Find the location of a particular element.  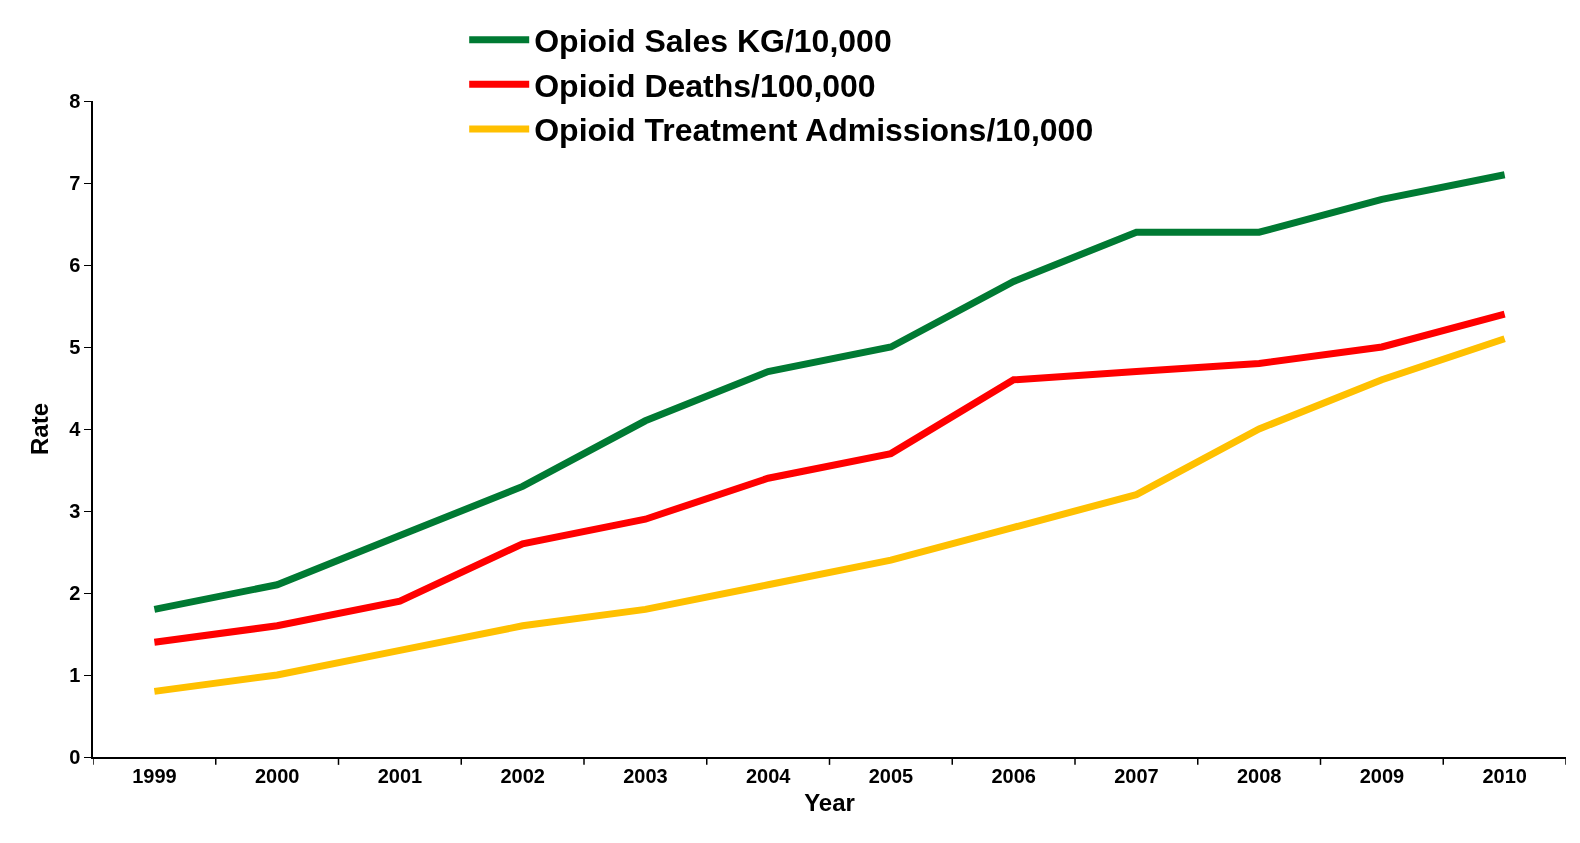

x-tick-label: 2006 is located at coordinates (1013, 775).